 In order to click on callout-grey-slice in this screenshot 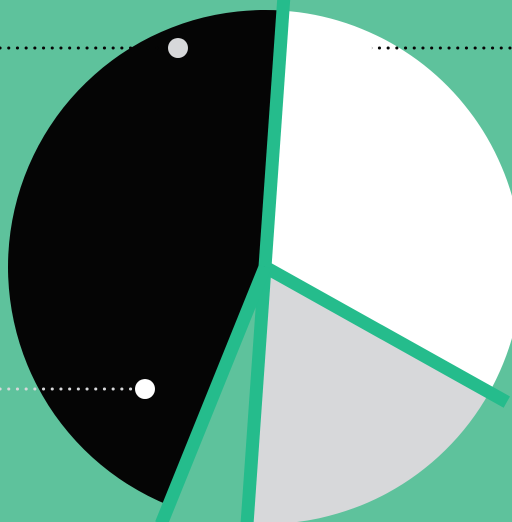, I will do `click(432, 48)`.